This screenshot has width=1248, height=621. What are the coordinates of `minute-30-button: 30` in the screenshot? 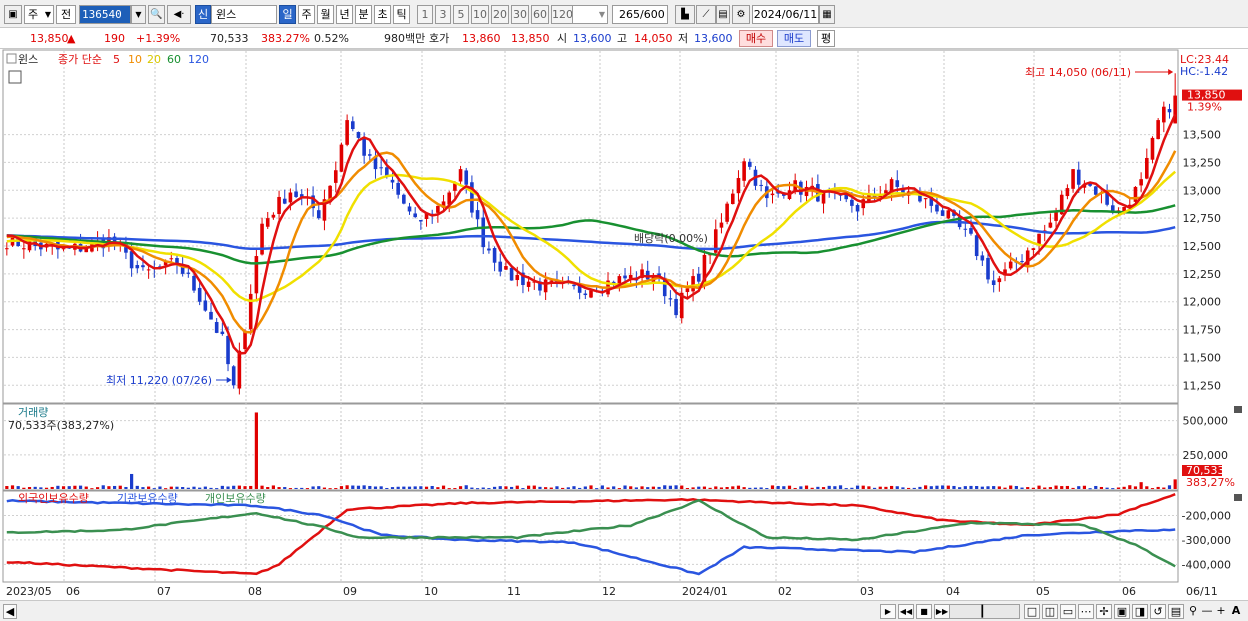 It's located at (520, 14).